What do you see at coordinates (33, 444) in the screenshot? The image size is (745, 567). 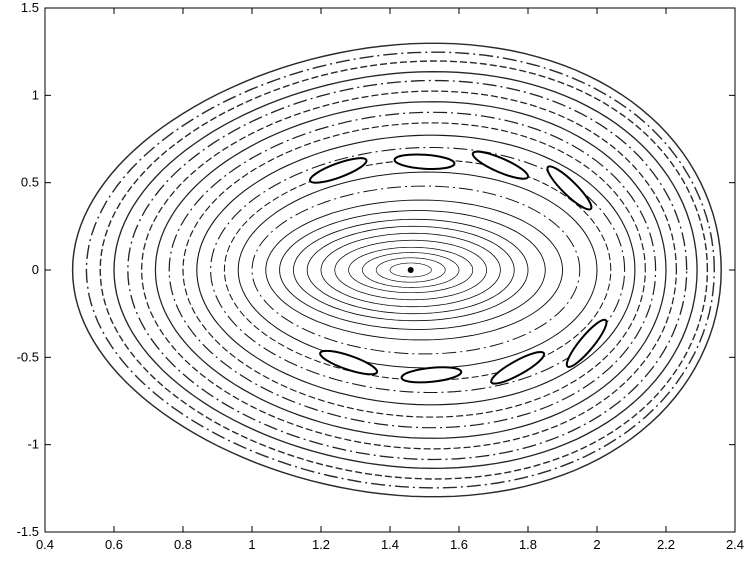 I see `y-tick-label: -1` at bounding box center [33, 444].